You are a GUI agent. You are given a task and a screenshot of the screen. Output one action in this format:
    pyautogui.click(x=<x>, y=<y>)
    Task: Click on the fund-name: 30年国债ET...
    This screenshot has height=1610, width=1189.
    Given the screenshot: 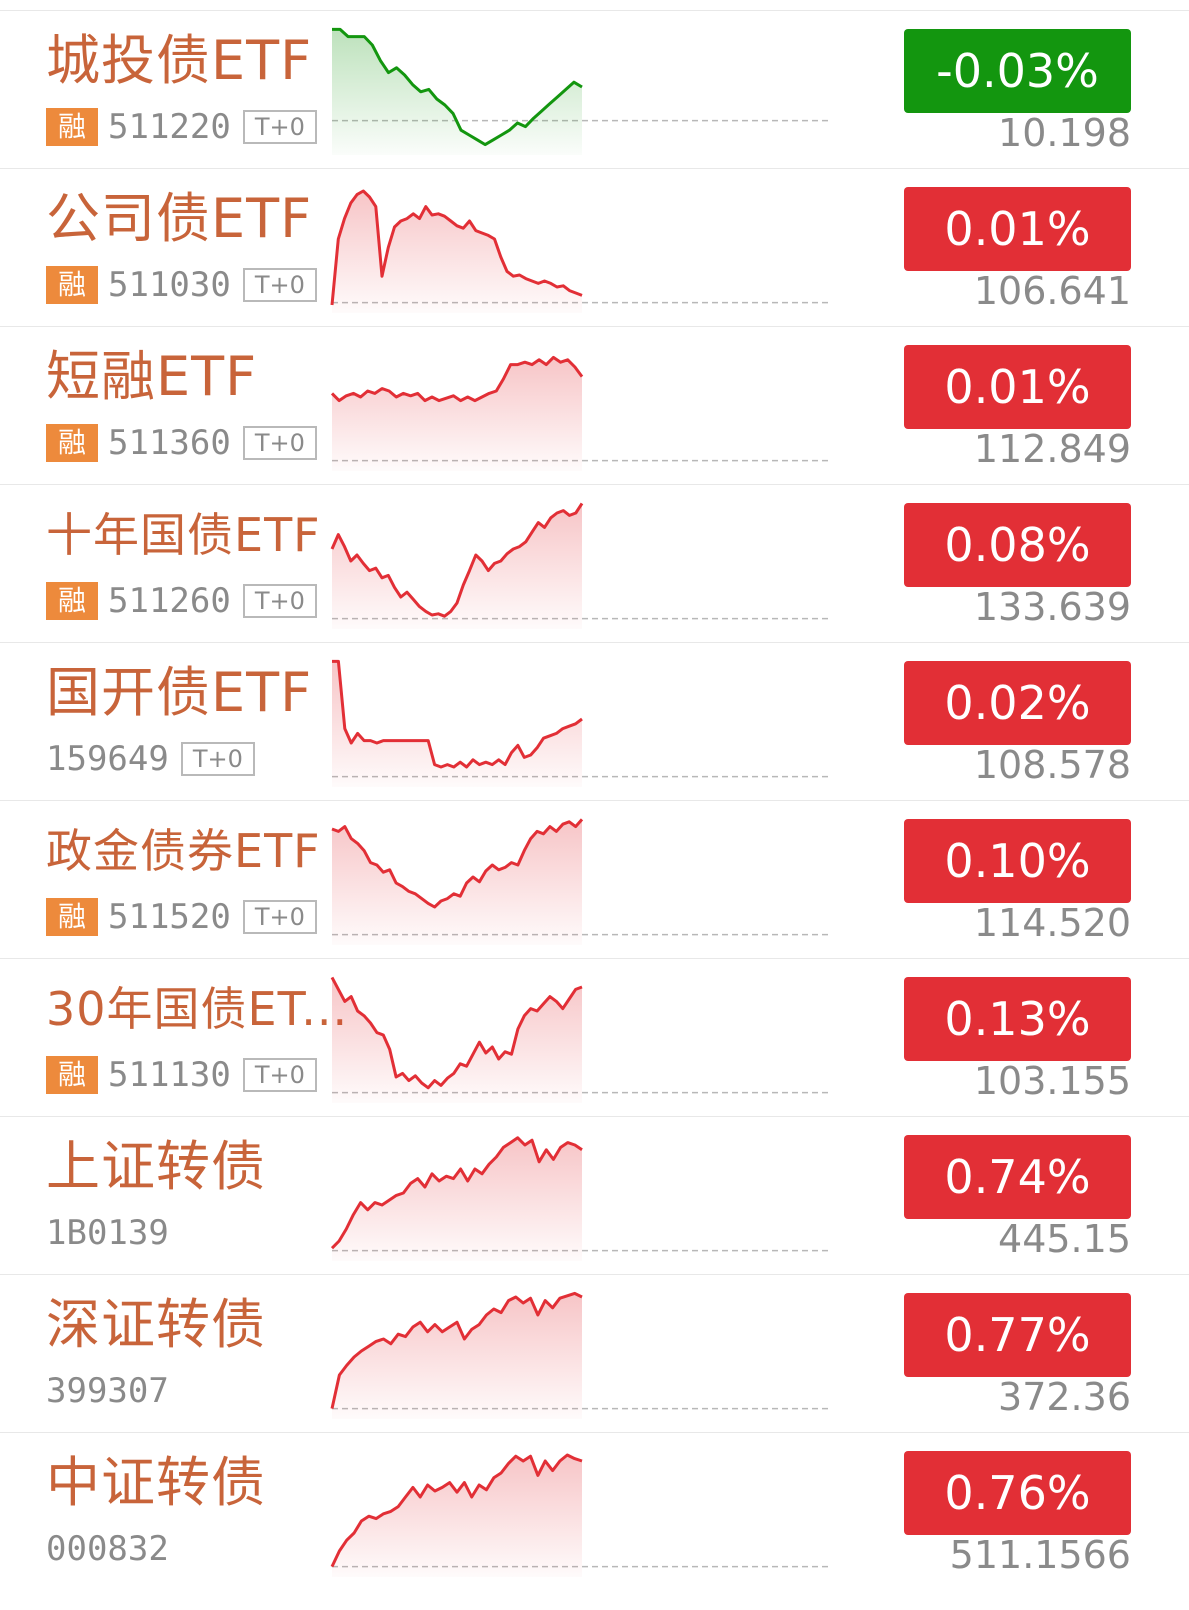 What is the action you would take?
    pyautogui.click(x=197, y=1009)
    